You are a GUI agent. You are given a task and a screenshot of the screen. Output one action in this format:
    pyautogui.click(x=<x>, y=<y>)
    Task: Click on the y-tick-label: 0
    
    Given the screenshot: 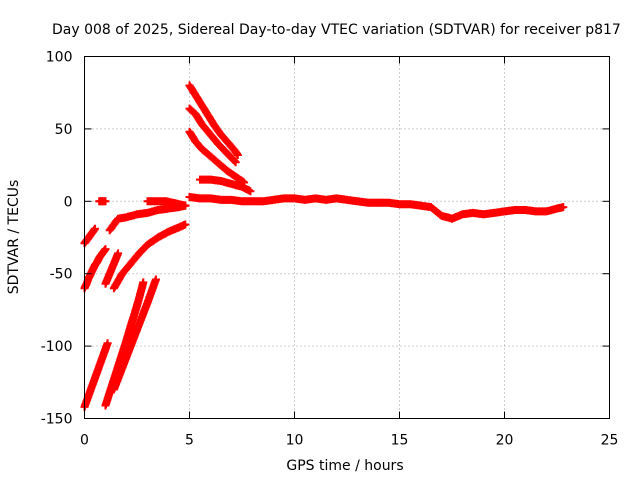 What is the action you would take?
    pyautogui.click(x=68, y=202)
    